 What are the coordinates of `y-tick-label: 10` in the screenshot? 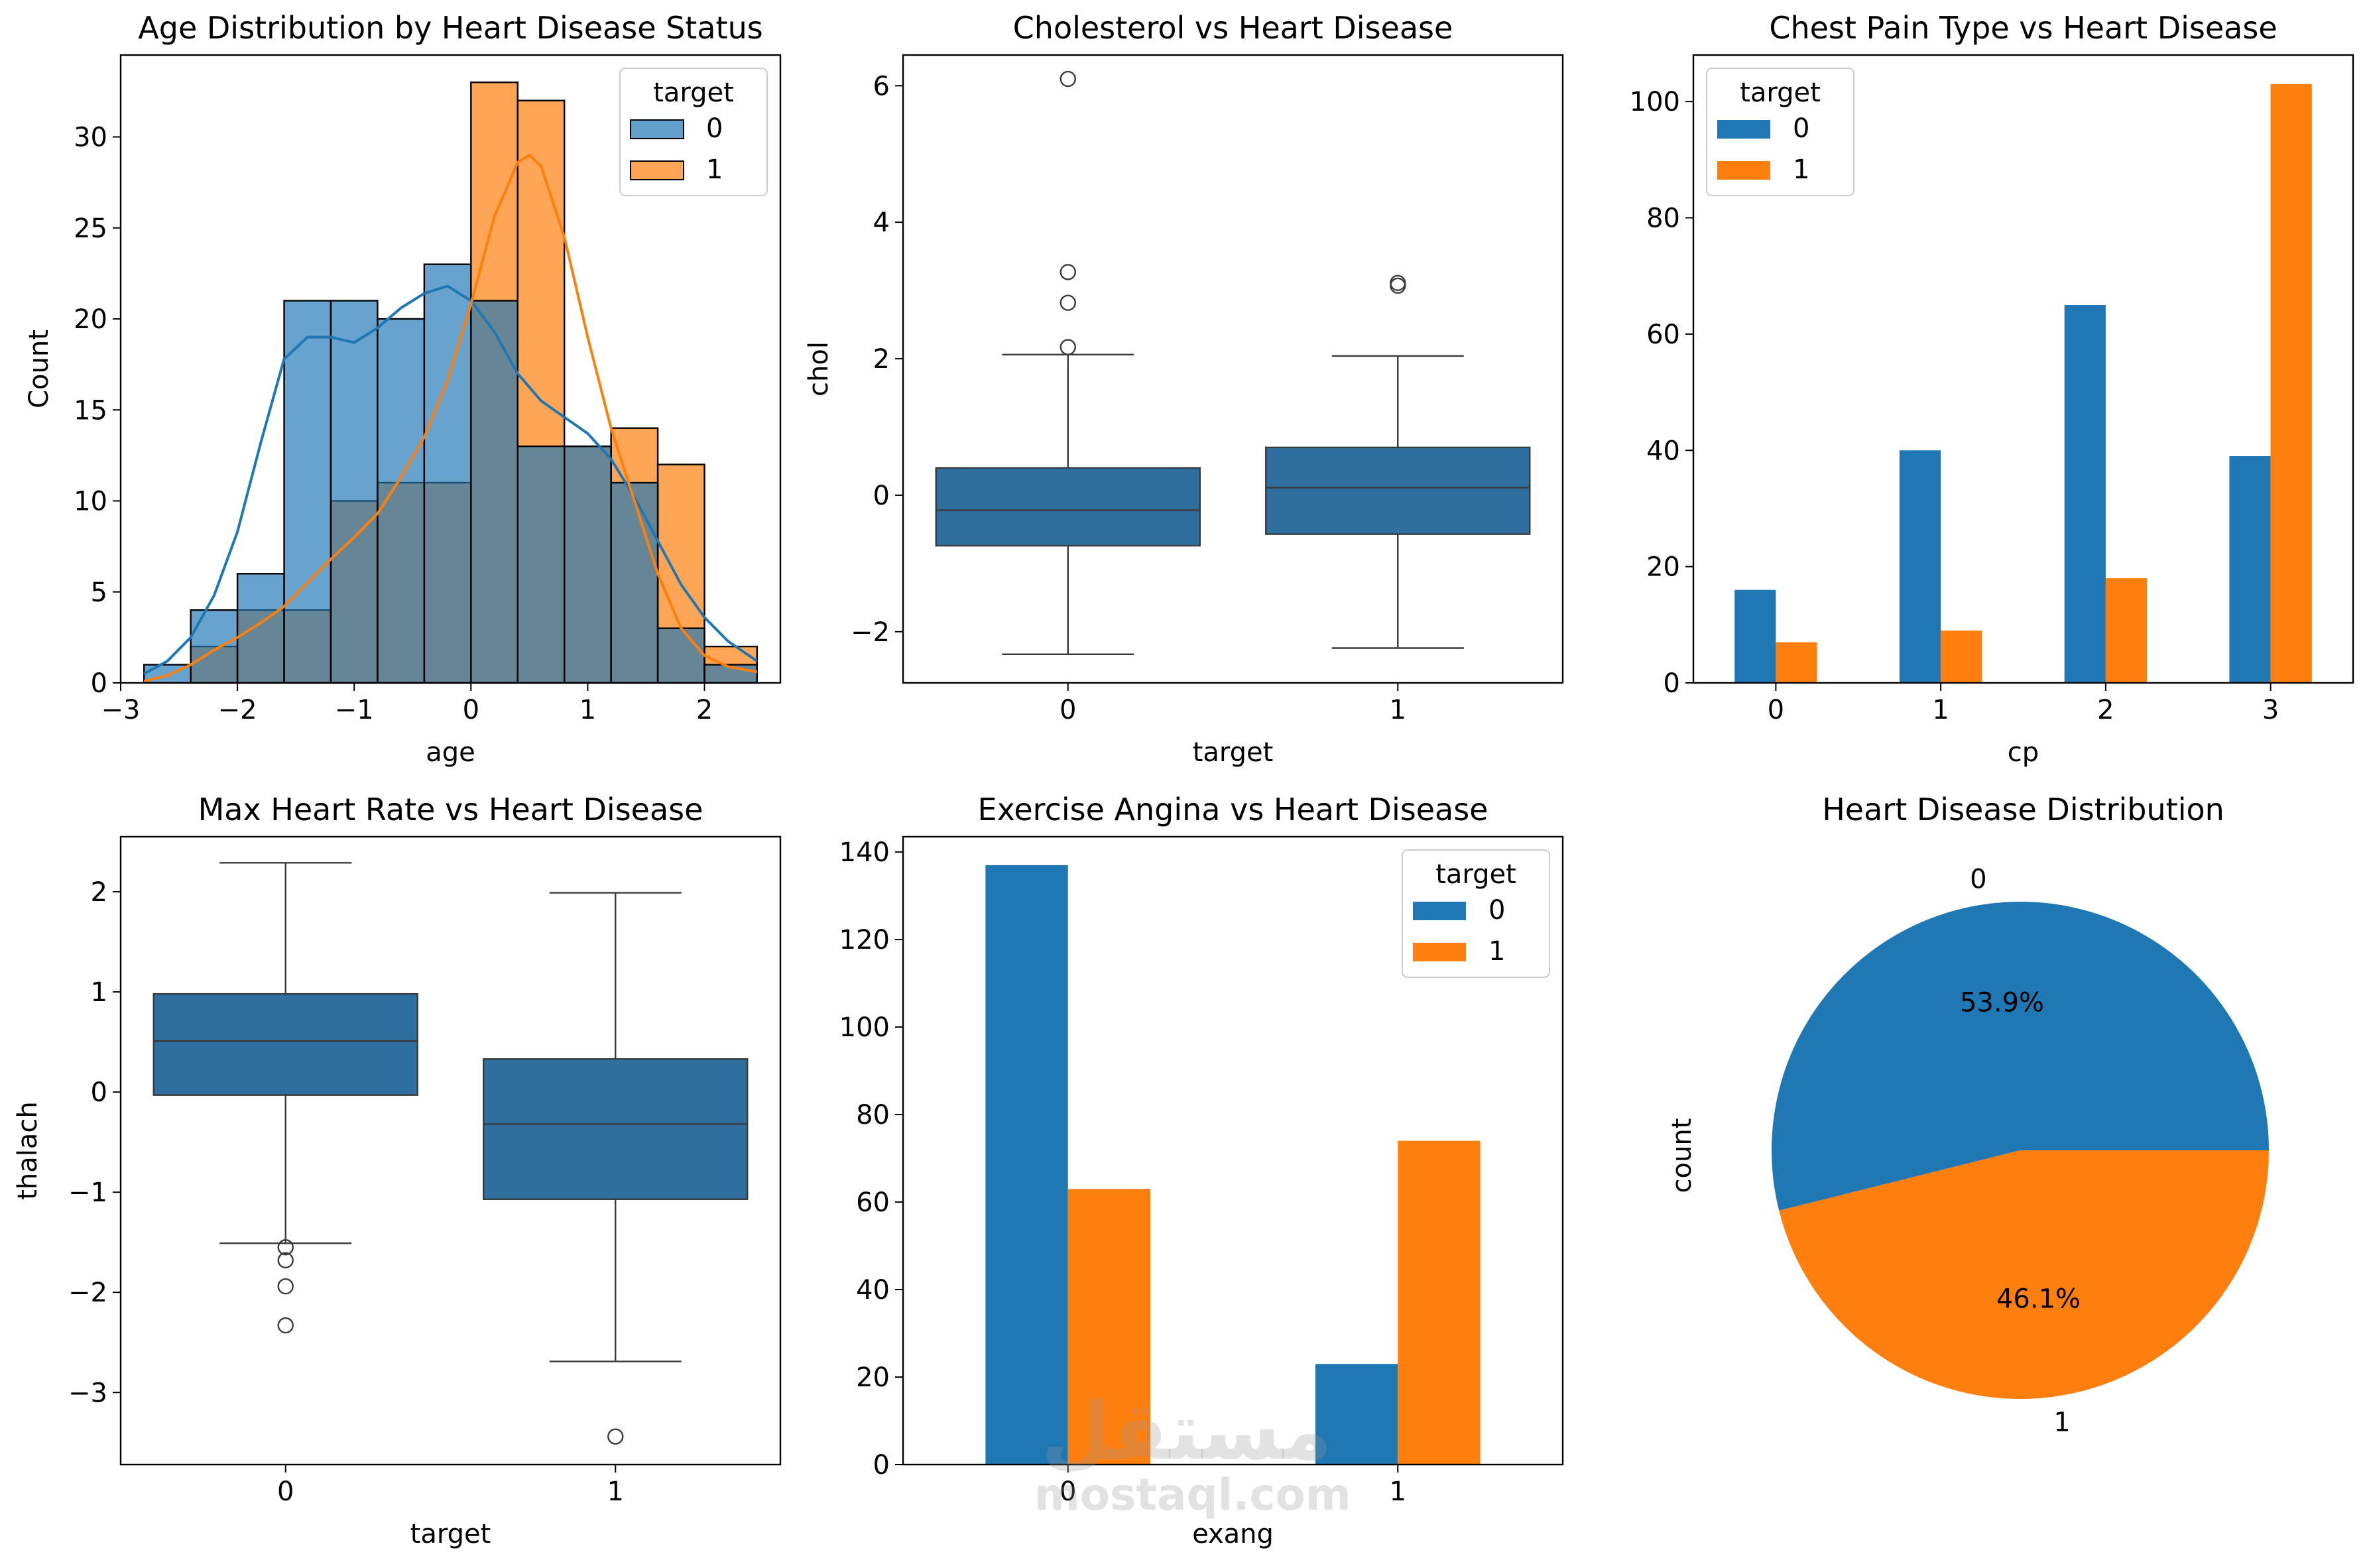 It's located at (90, 502).